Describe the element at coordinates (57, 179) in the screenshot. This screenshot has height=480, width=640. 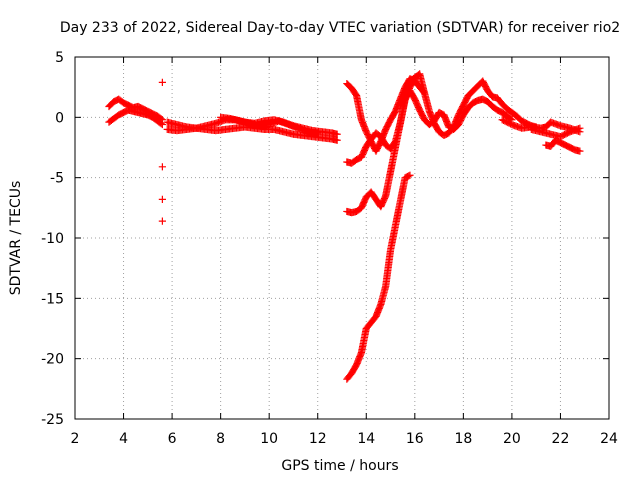
I see `y-tick-label: -5` at that location.